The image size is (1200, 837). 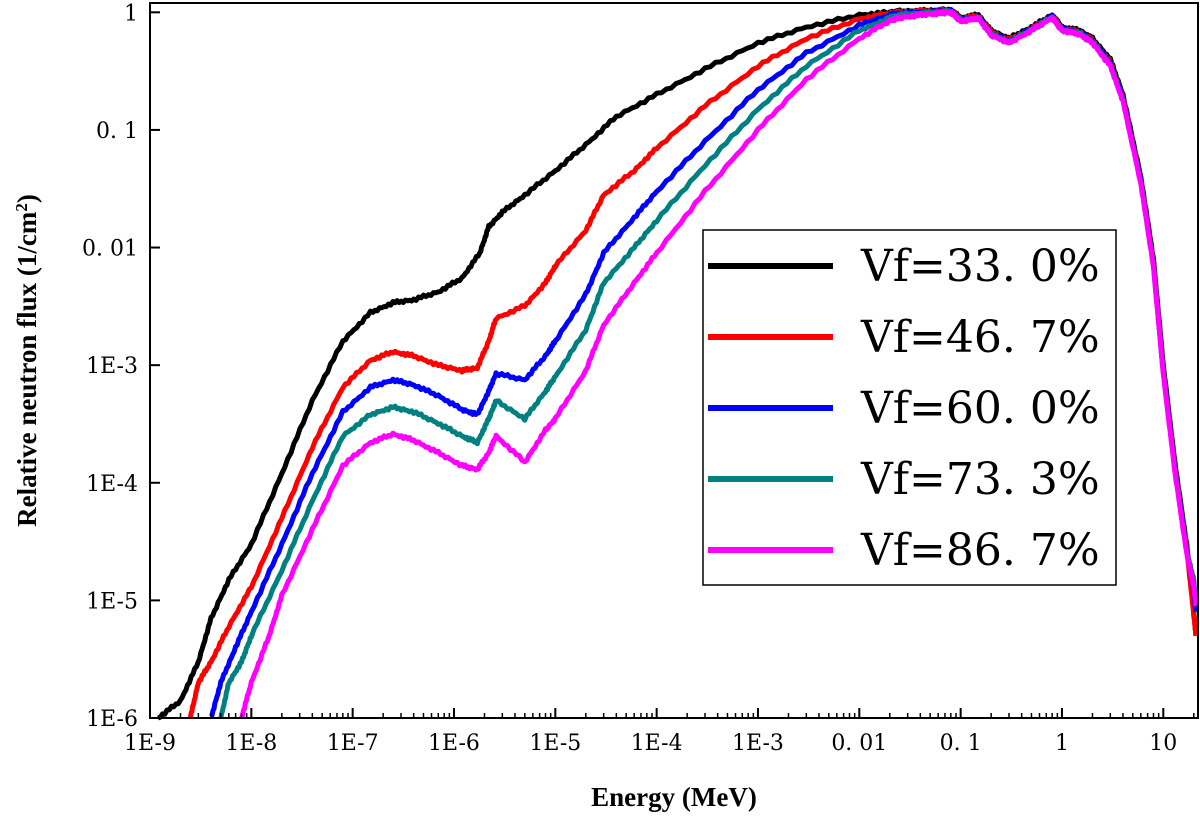 I want to click on y-axis-title-main: Relative neutron flux (1/cm, so click(x=27, y=369).